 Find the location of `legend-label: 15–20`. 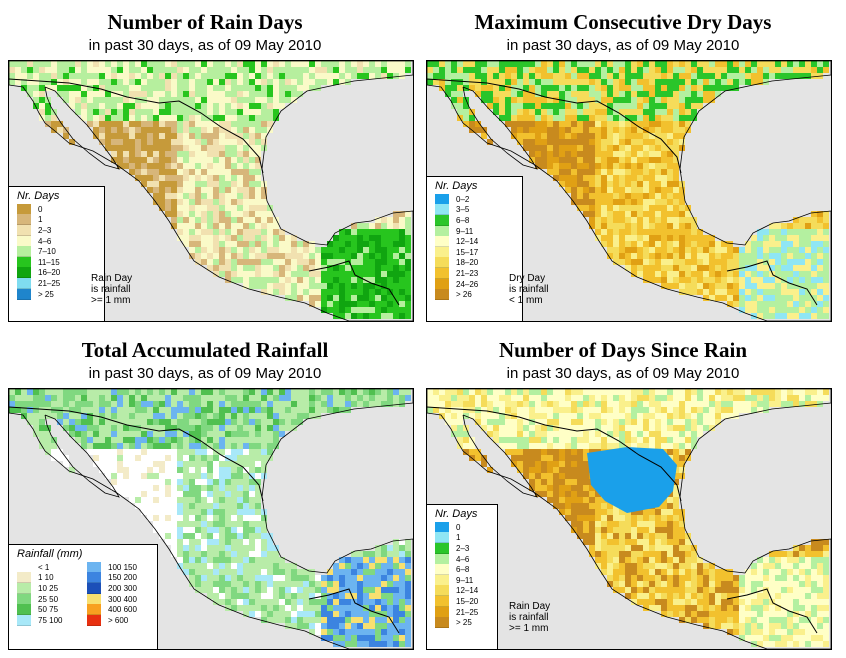

legend-label: 15–20 is located at coordinates (467, 601).